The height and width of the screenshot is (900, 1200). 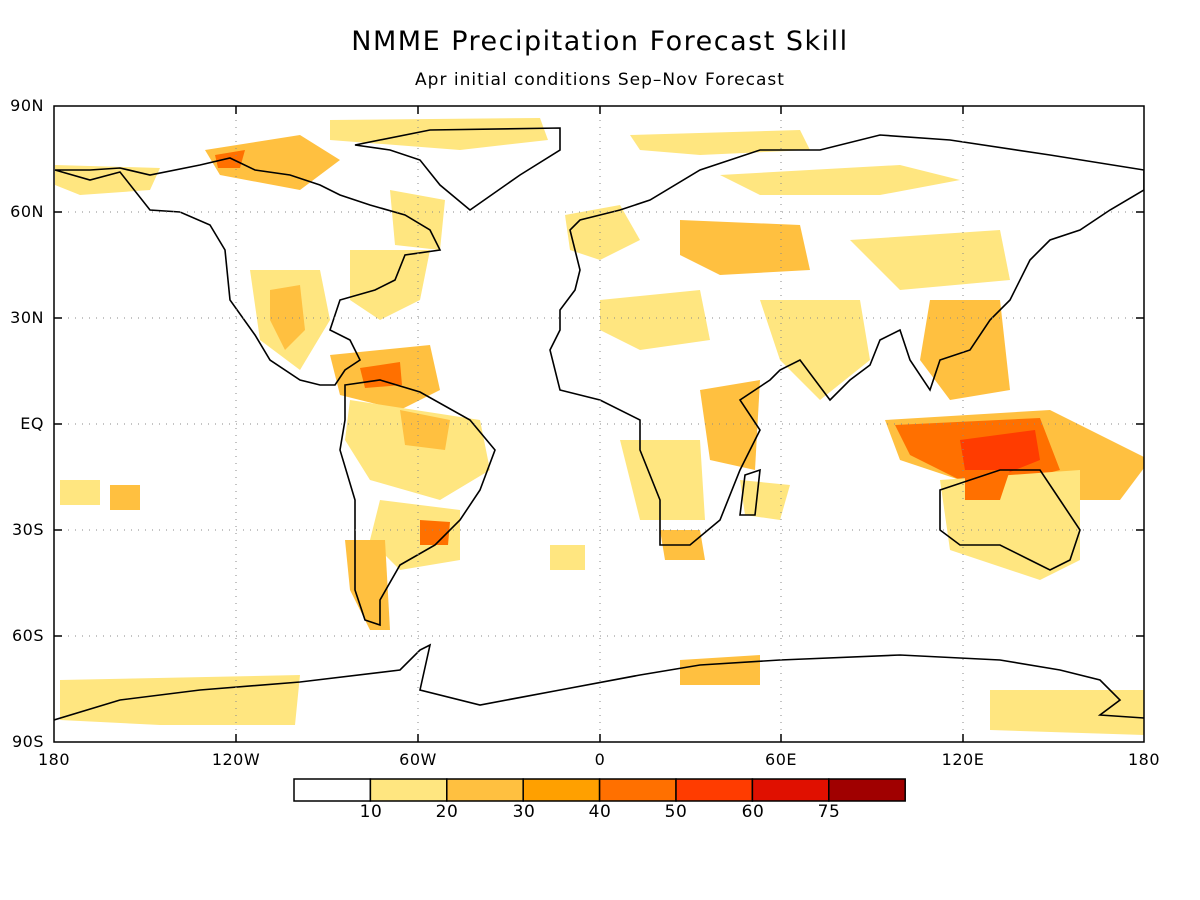 What do you see at coordinates (447, 812) in the screenshot?
I see `colorbar-label-20: 20` at bounding box center [447, 812].